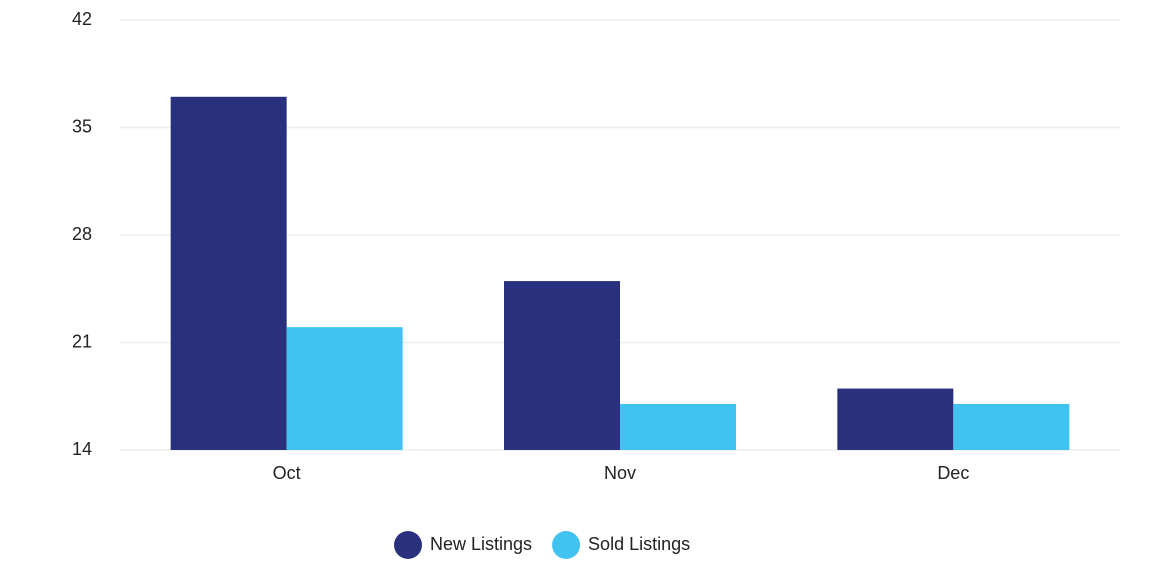 The width and height of the screenshot is (1160, 580). Describe the element at coordinates (82, 126) in the screenshot. I see `y-tick-label: 35` at that location.